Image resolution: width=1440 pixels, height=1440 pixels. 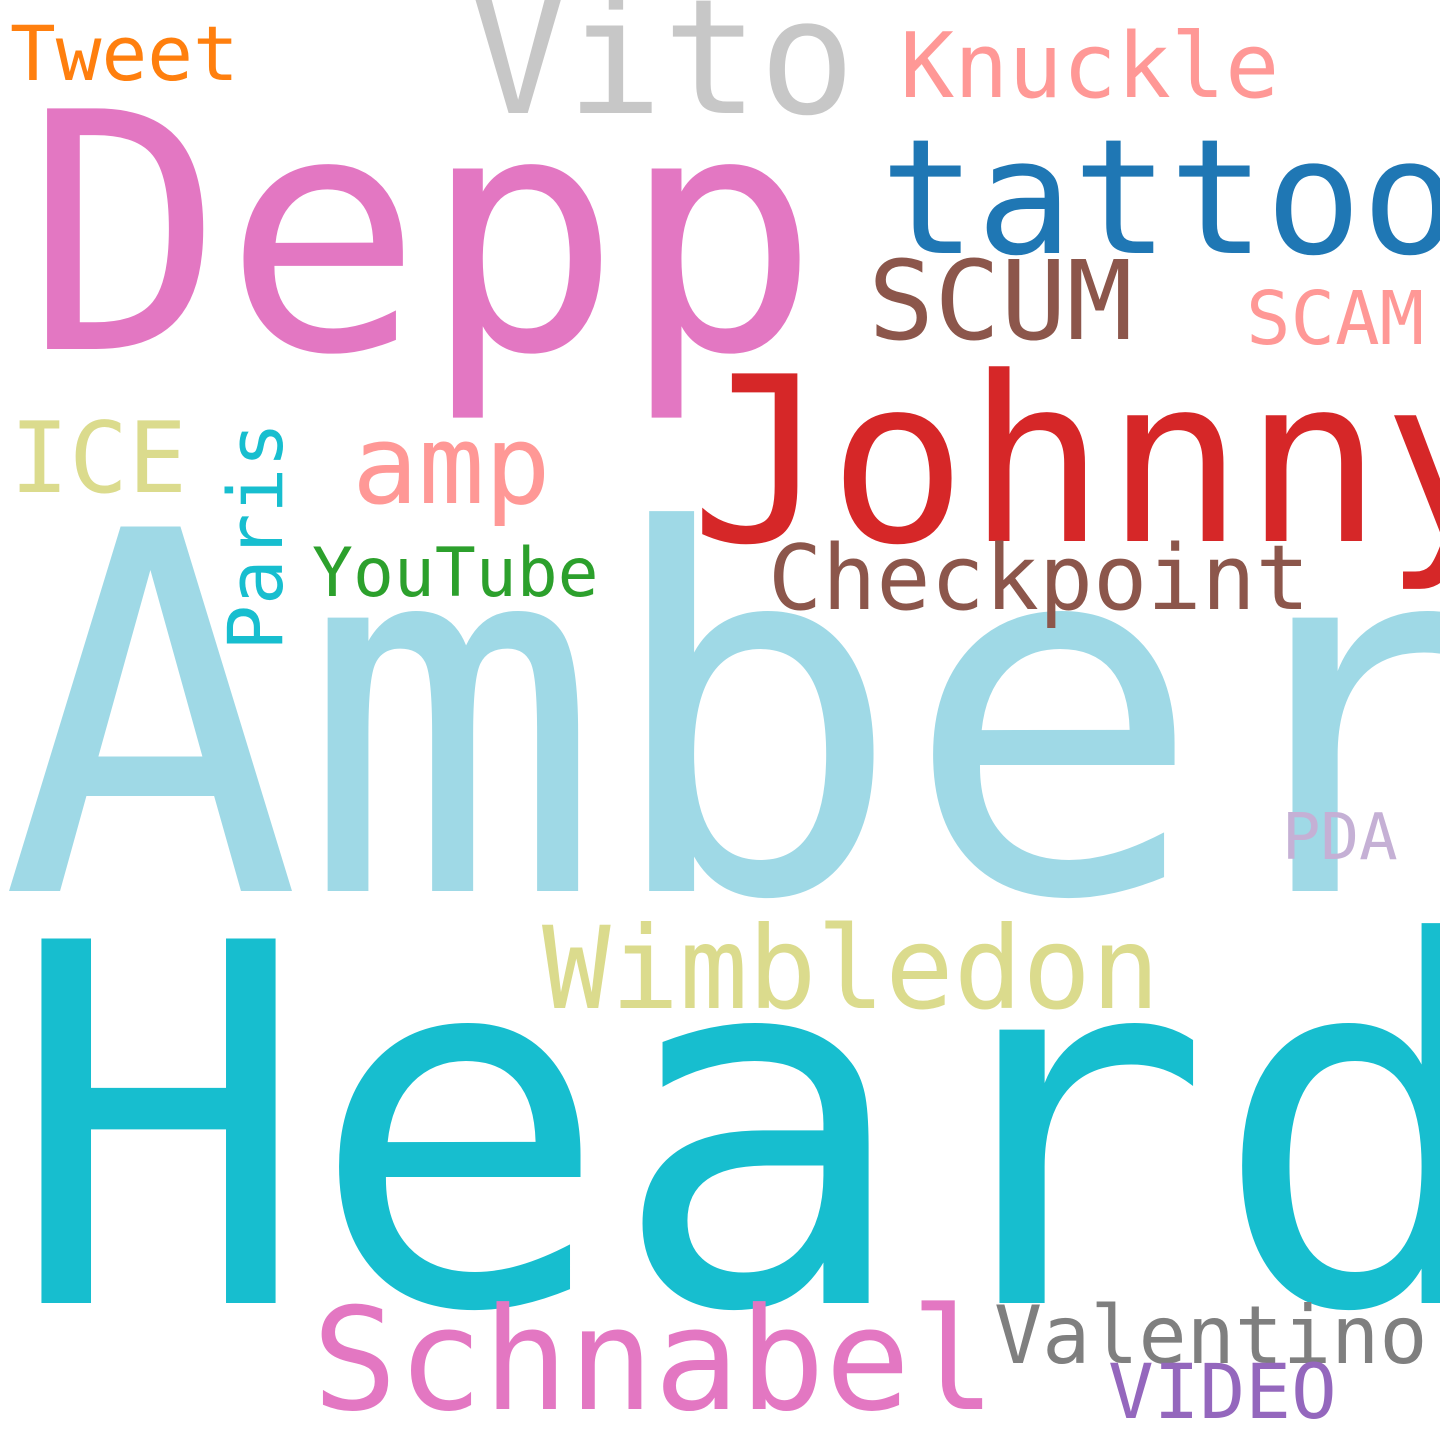 What do you see at coordinates (1000, 301) in the screenshot?
I see `word-scum: SCUM` at bounding box center [1000, 301].